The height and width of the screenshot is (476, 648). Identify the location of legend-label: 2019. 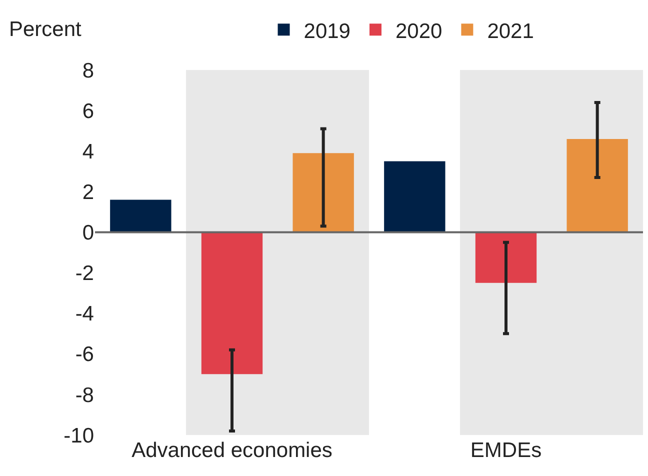
(327, 31).